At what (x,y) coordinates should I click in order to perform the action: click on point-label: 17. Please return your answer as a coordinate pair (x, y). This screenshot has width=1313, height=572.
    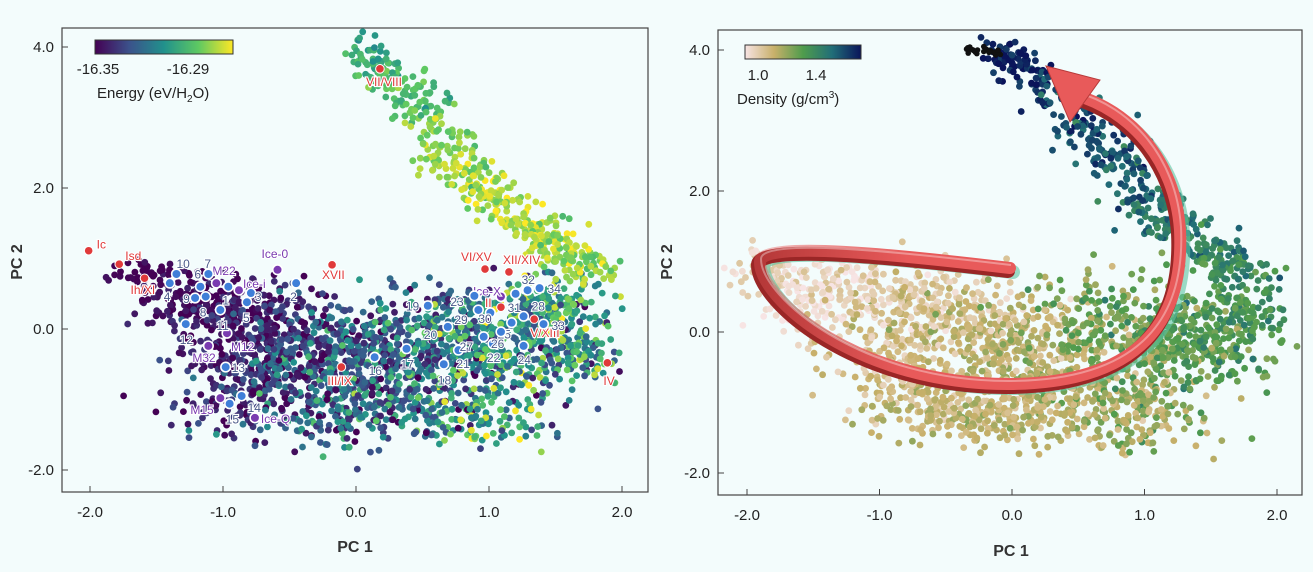
    Looking at the image, I should click on (408, 365).